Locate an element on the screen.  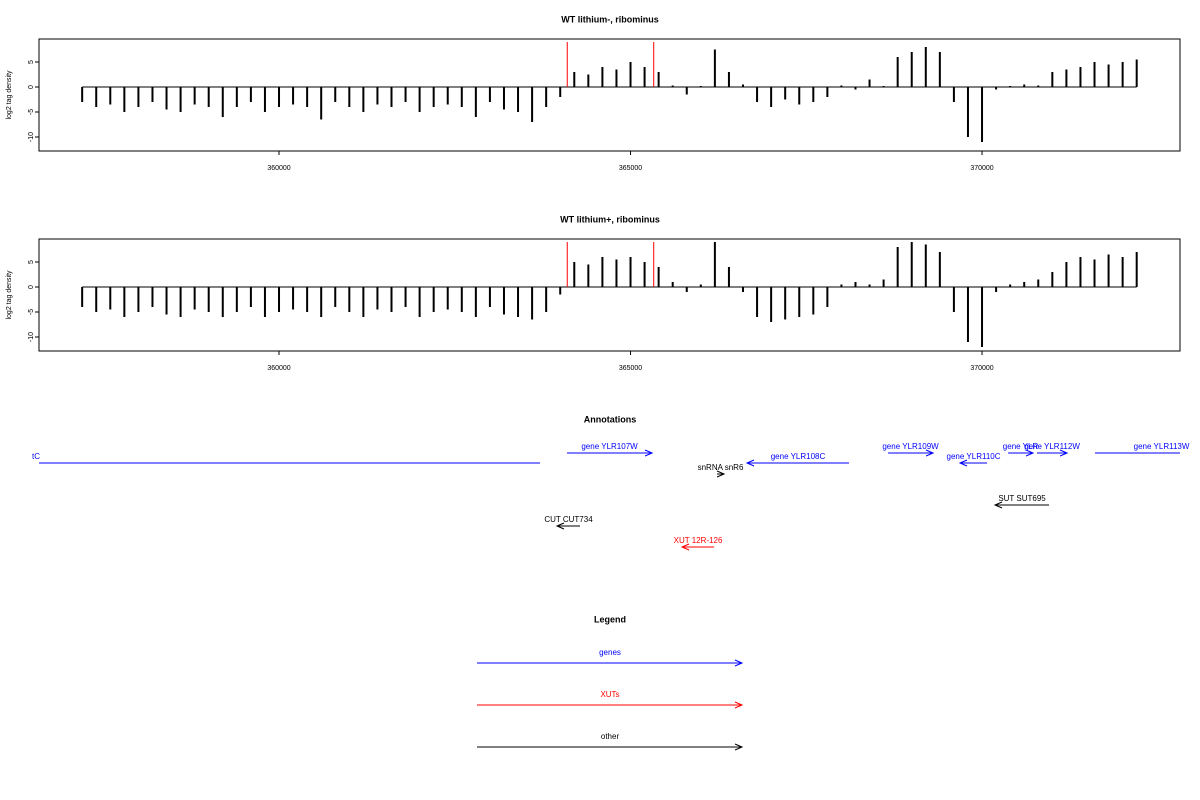
legend-label: XUTs is located at coordinates (609, 694).